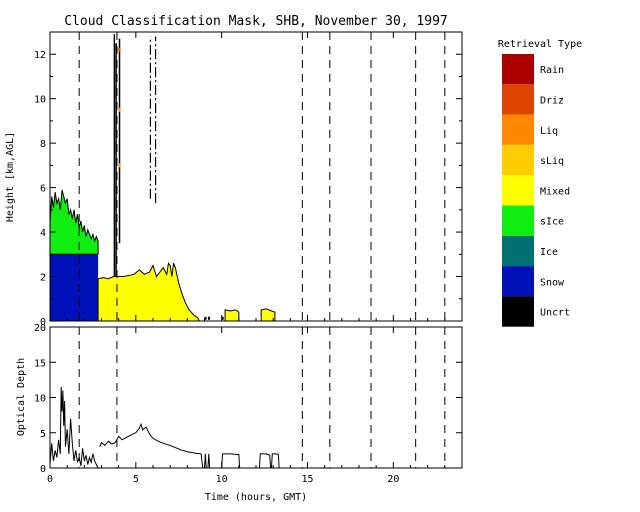 This screenshot has width=640, height=512. Describe the element at coordinates (136, 479) in the screenshot. I see `bottom-x-tick-label: 5` at that location.